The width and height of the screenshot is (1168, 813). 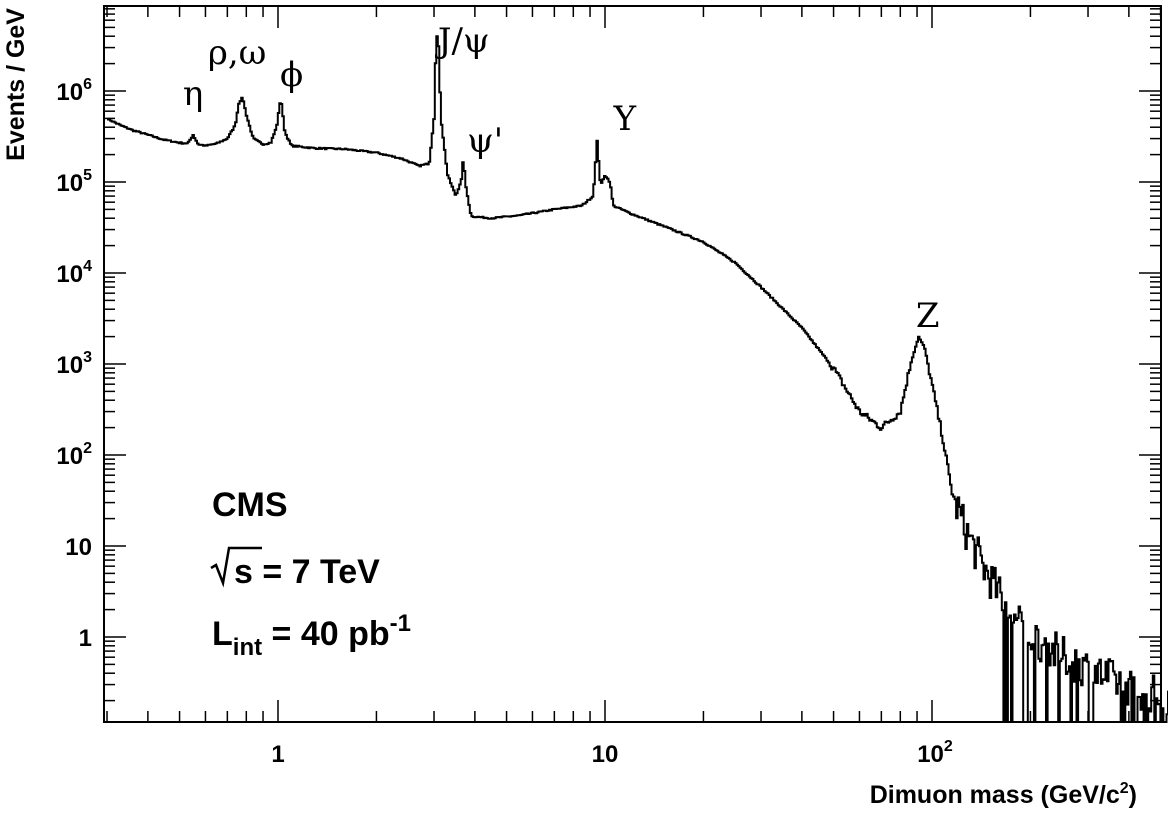 What do you see at coordinates (1003, 794) in the screenshot?
I see `x-axis-title: Dimuon mass (GeV/c2)` at bounding box center [1003, 794].